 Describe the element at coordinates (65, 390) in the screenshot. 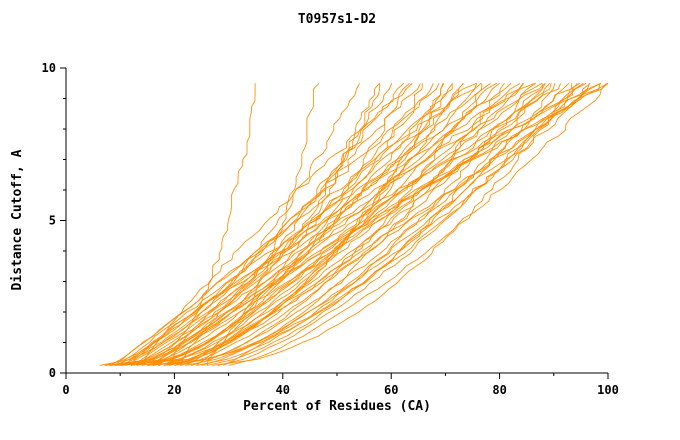

I see `x-tick-label: 0` at that location.